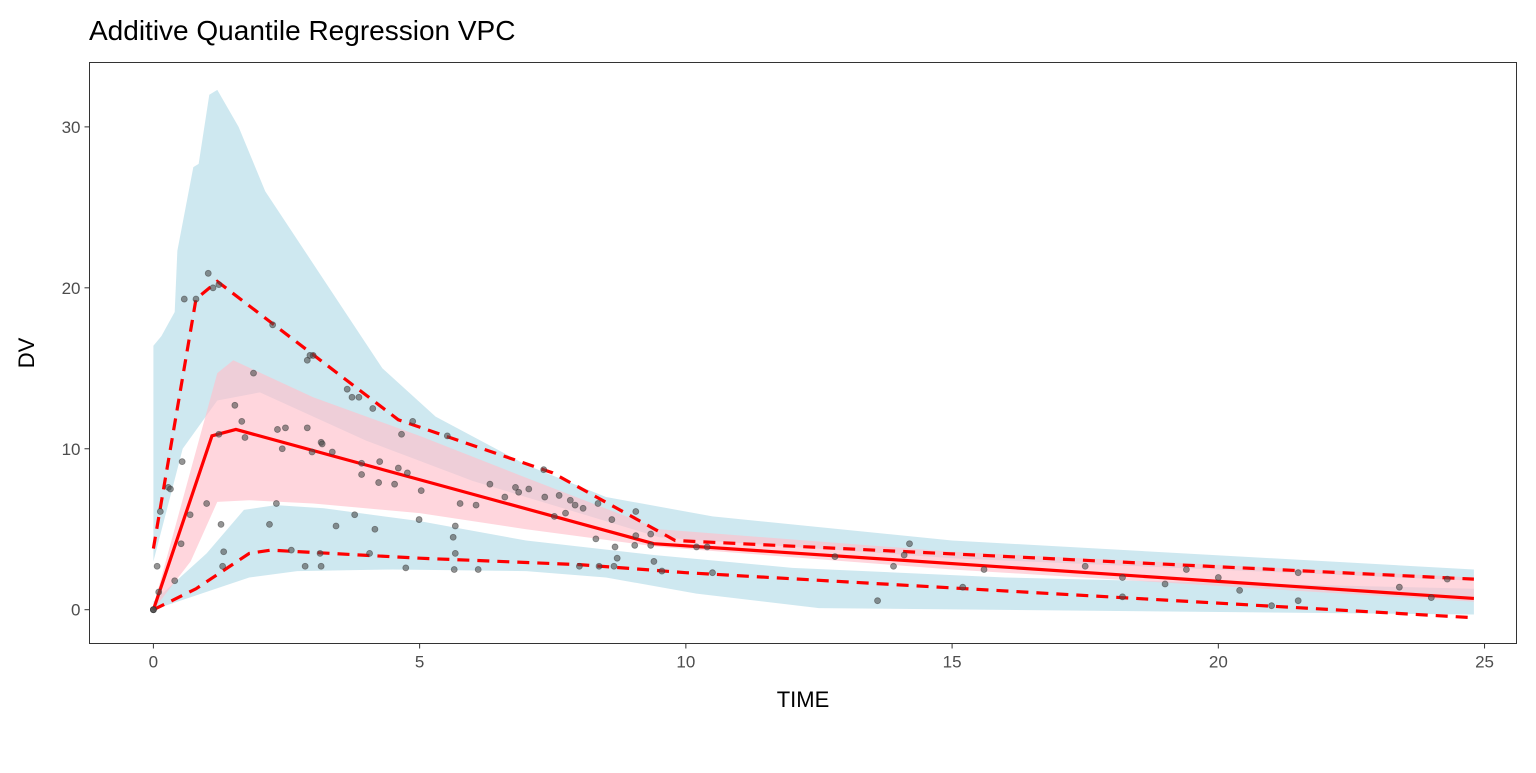 This screenshot has height=773, width=1536. Describe the element at coordinates (76, 369) in the screenshot. I see `y-axis: 0 10 20 30` at that location.